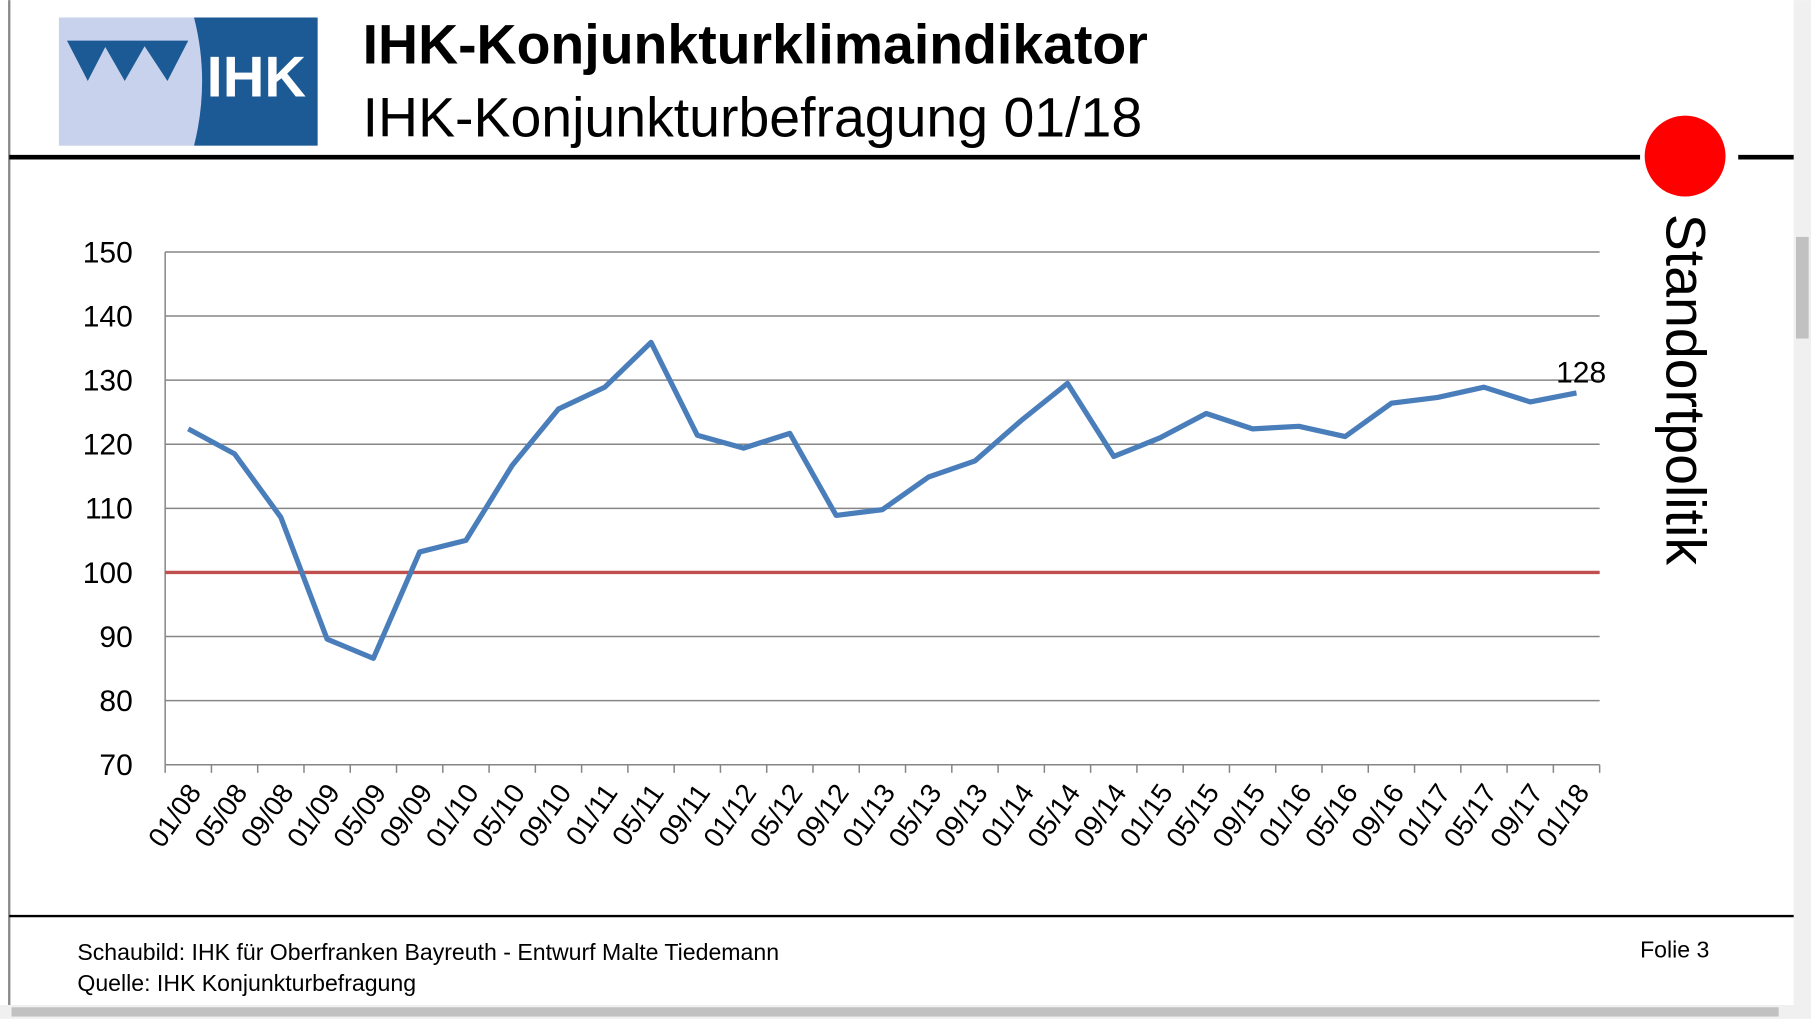 This screenshot has height=1019, width=1811. I want to click on y-tick-label: 150, so click(108, 252).